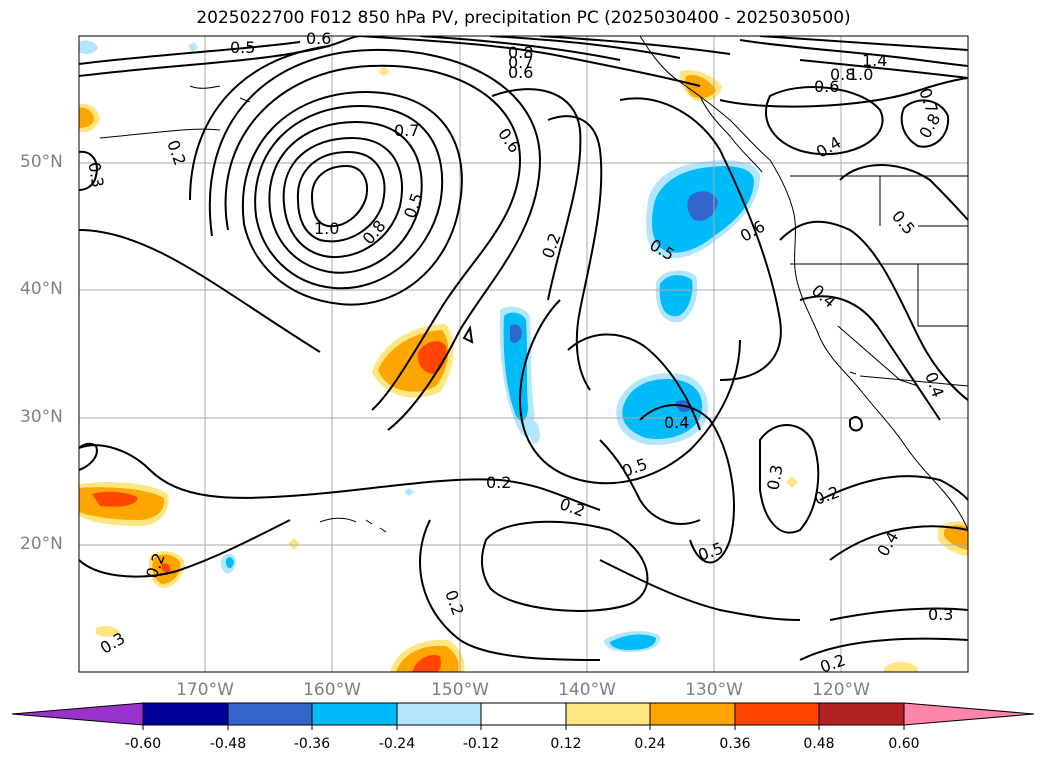 This screenshot has width=1047, height=765. I want to click on lon-label: 120°W, so click(841, 690).